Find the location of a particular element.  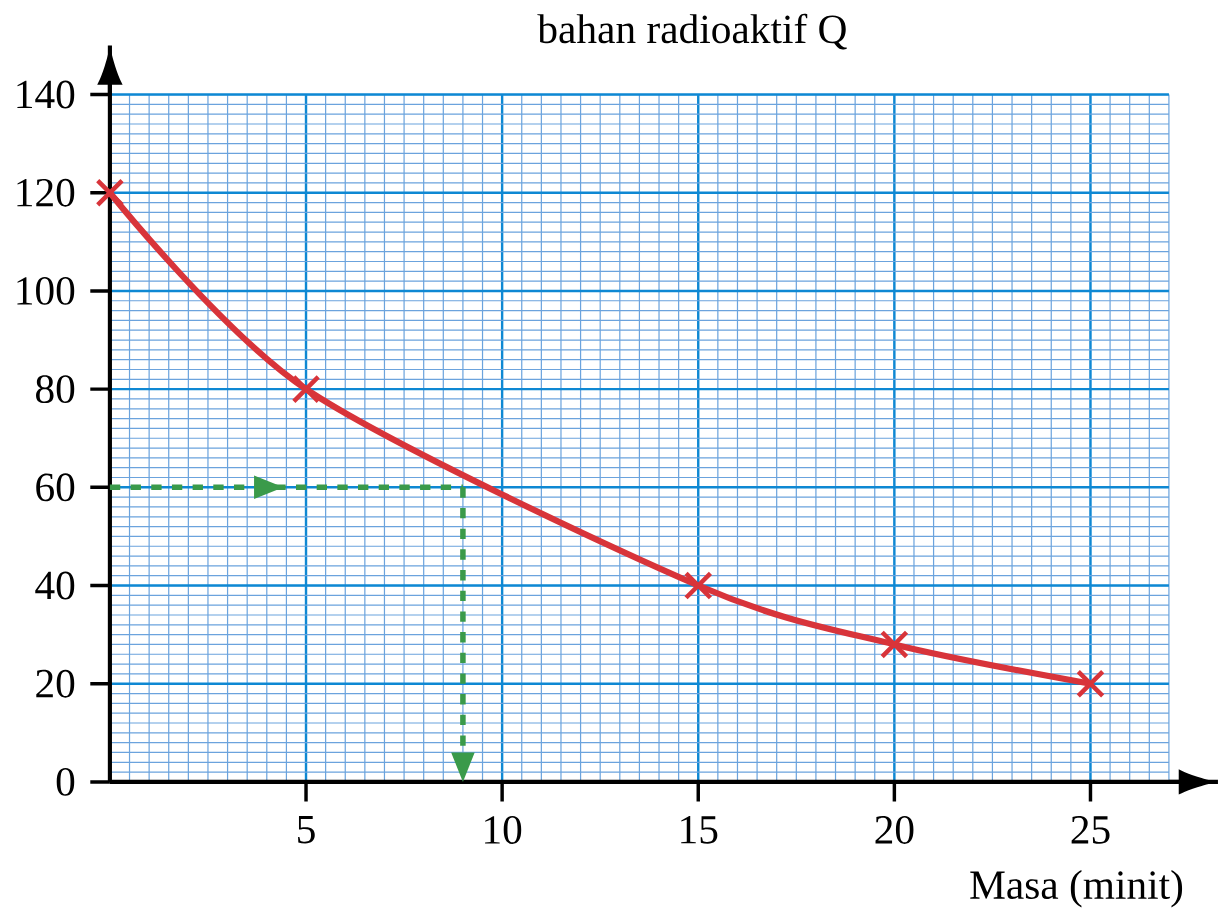

y-tick-label: 20 is located at coordinates (55, 683).